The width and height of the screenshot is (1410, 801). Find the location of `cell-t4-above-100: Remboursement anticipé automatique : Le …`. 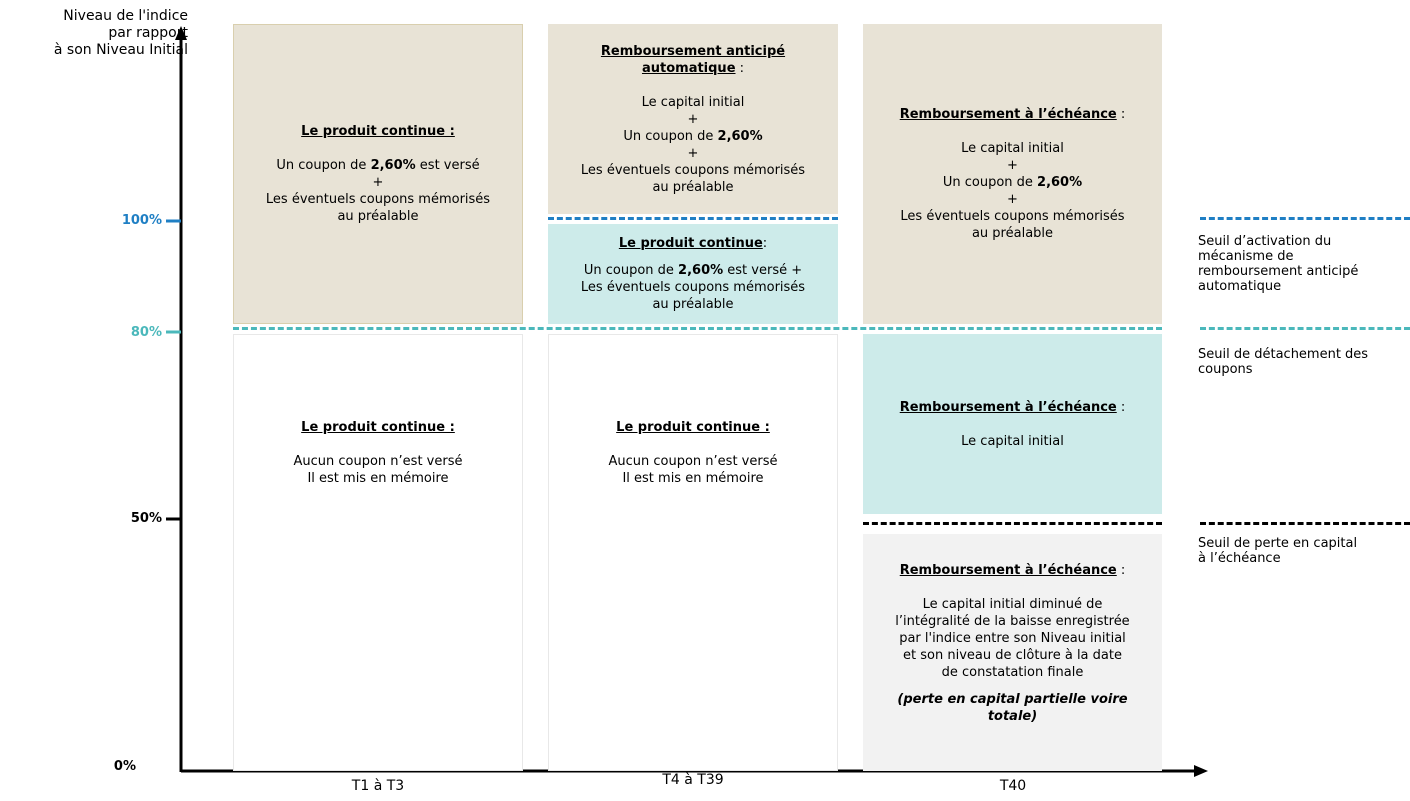

cell-t4-above-100: Remboursement anticipé automatique : Le … is located at coordinates (693, 119).